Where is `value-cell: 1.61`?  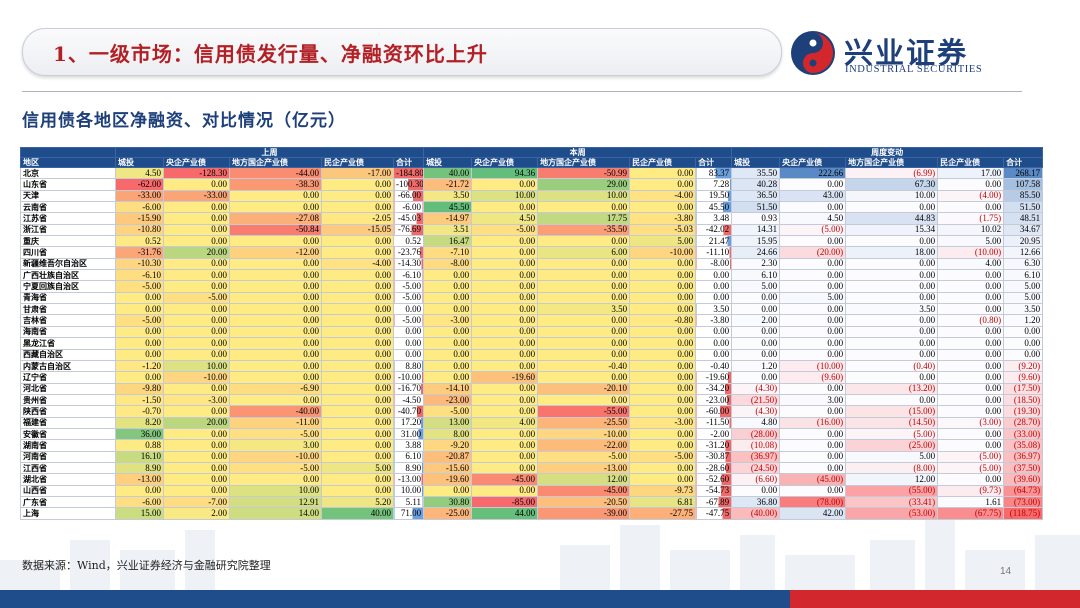
value-cell: 1.61 is located at coordinates (971, 502).